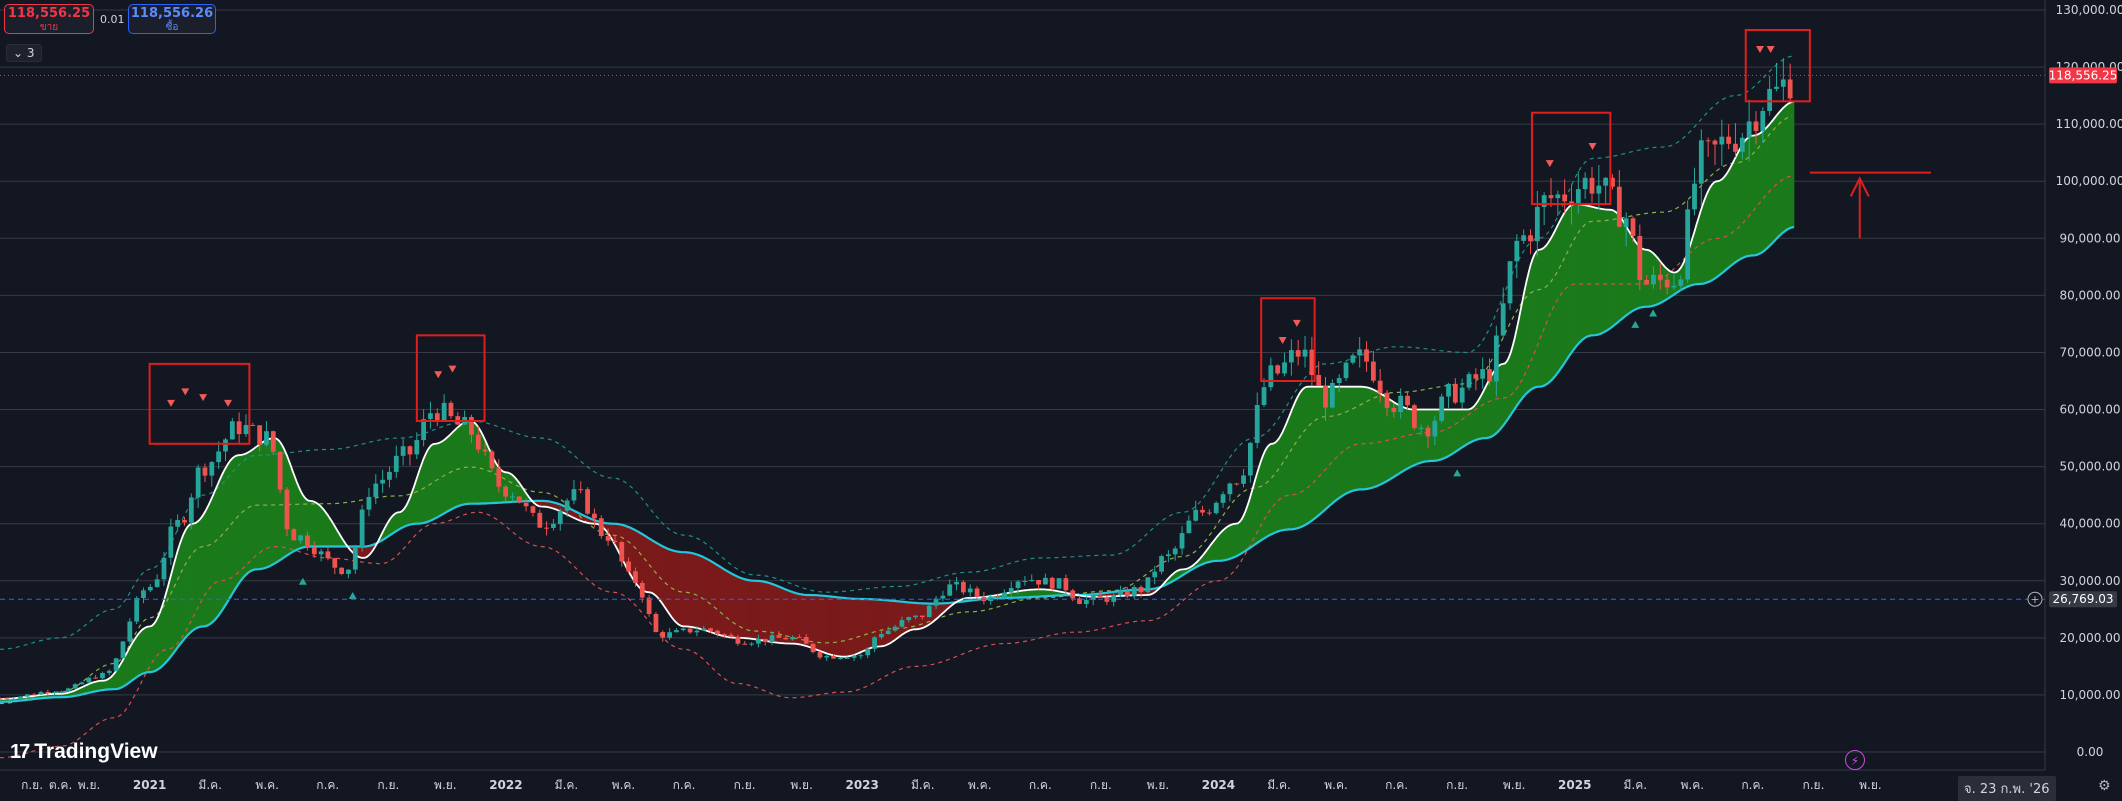 The image size is (2122, 801). What do you see at coordinates (24, 53) in the screenshot?
I see `legend-toggle-button: ⌄ 3` at bounding box center [24, 53].